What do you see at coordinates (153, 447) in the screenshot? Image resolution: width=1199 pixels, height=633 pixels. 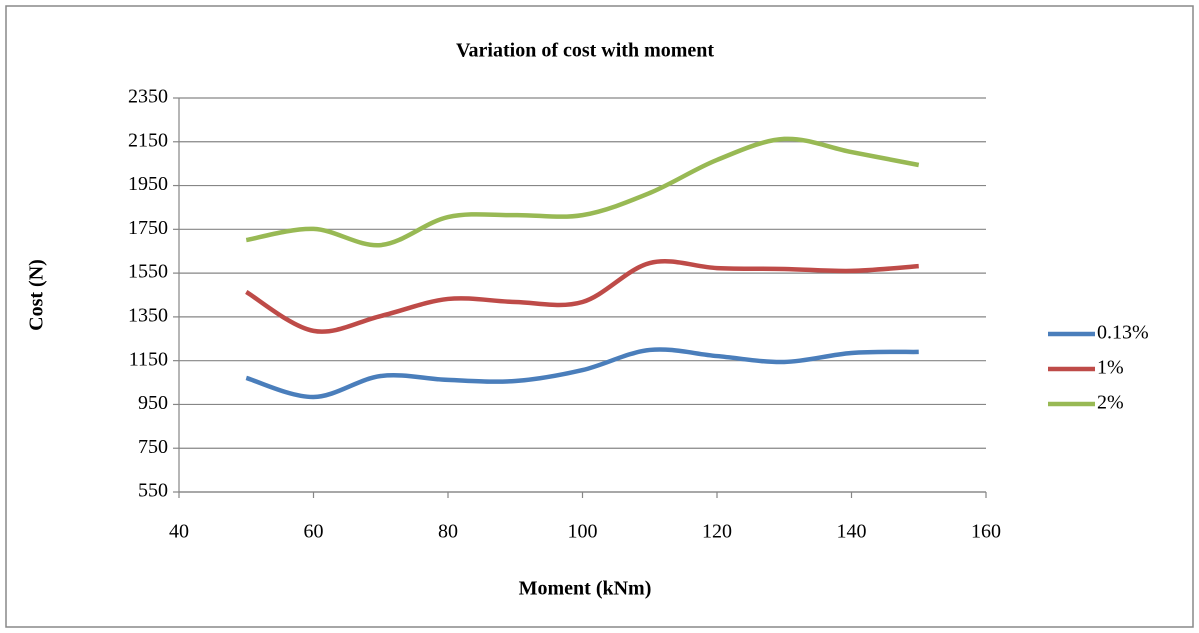 I see `y-tick-label: 750` at bounding box center [153, 447].